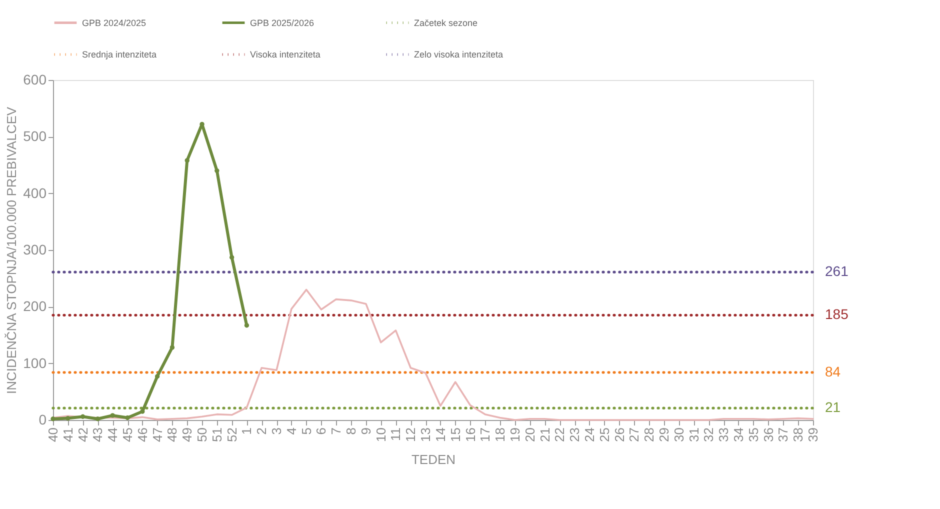 This screenshot has height=509, width=940. Describe the element at coordinates (500, 435) in the screenshot. I see `x-tick-label: 18` at that location.